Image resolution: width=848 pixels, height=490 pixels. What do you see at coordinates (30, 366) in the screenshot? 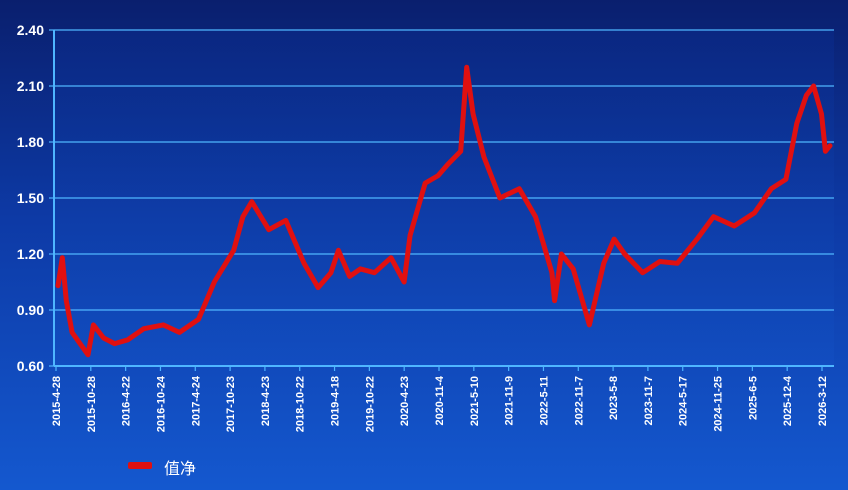
I see `y-tick-label: 0.60` at bounding box center [30, 366].